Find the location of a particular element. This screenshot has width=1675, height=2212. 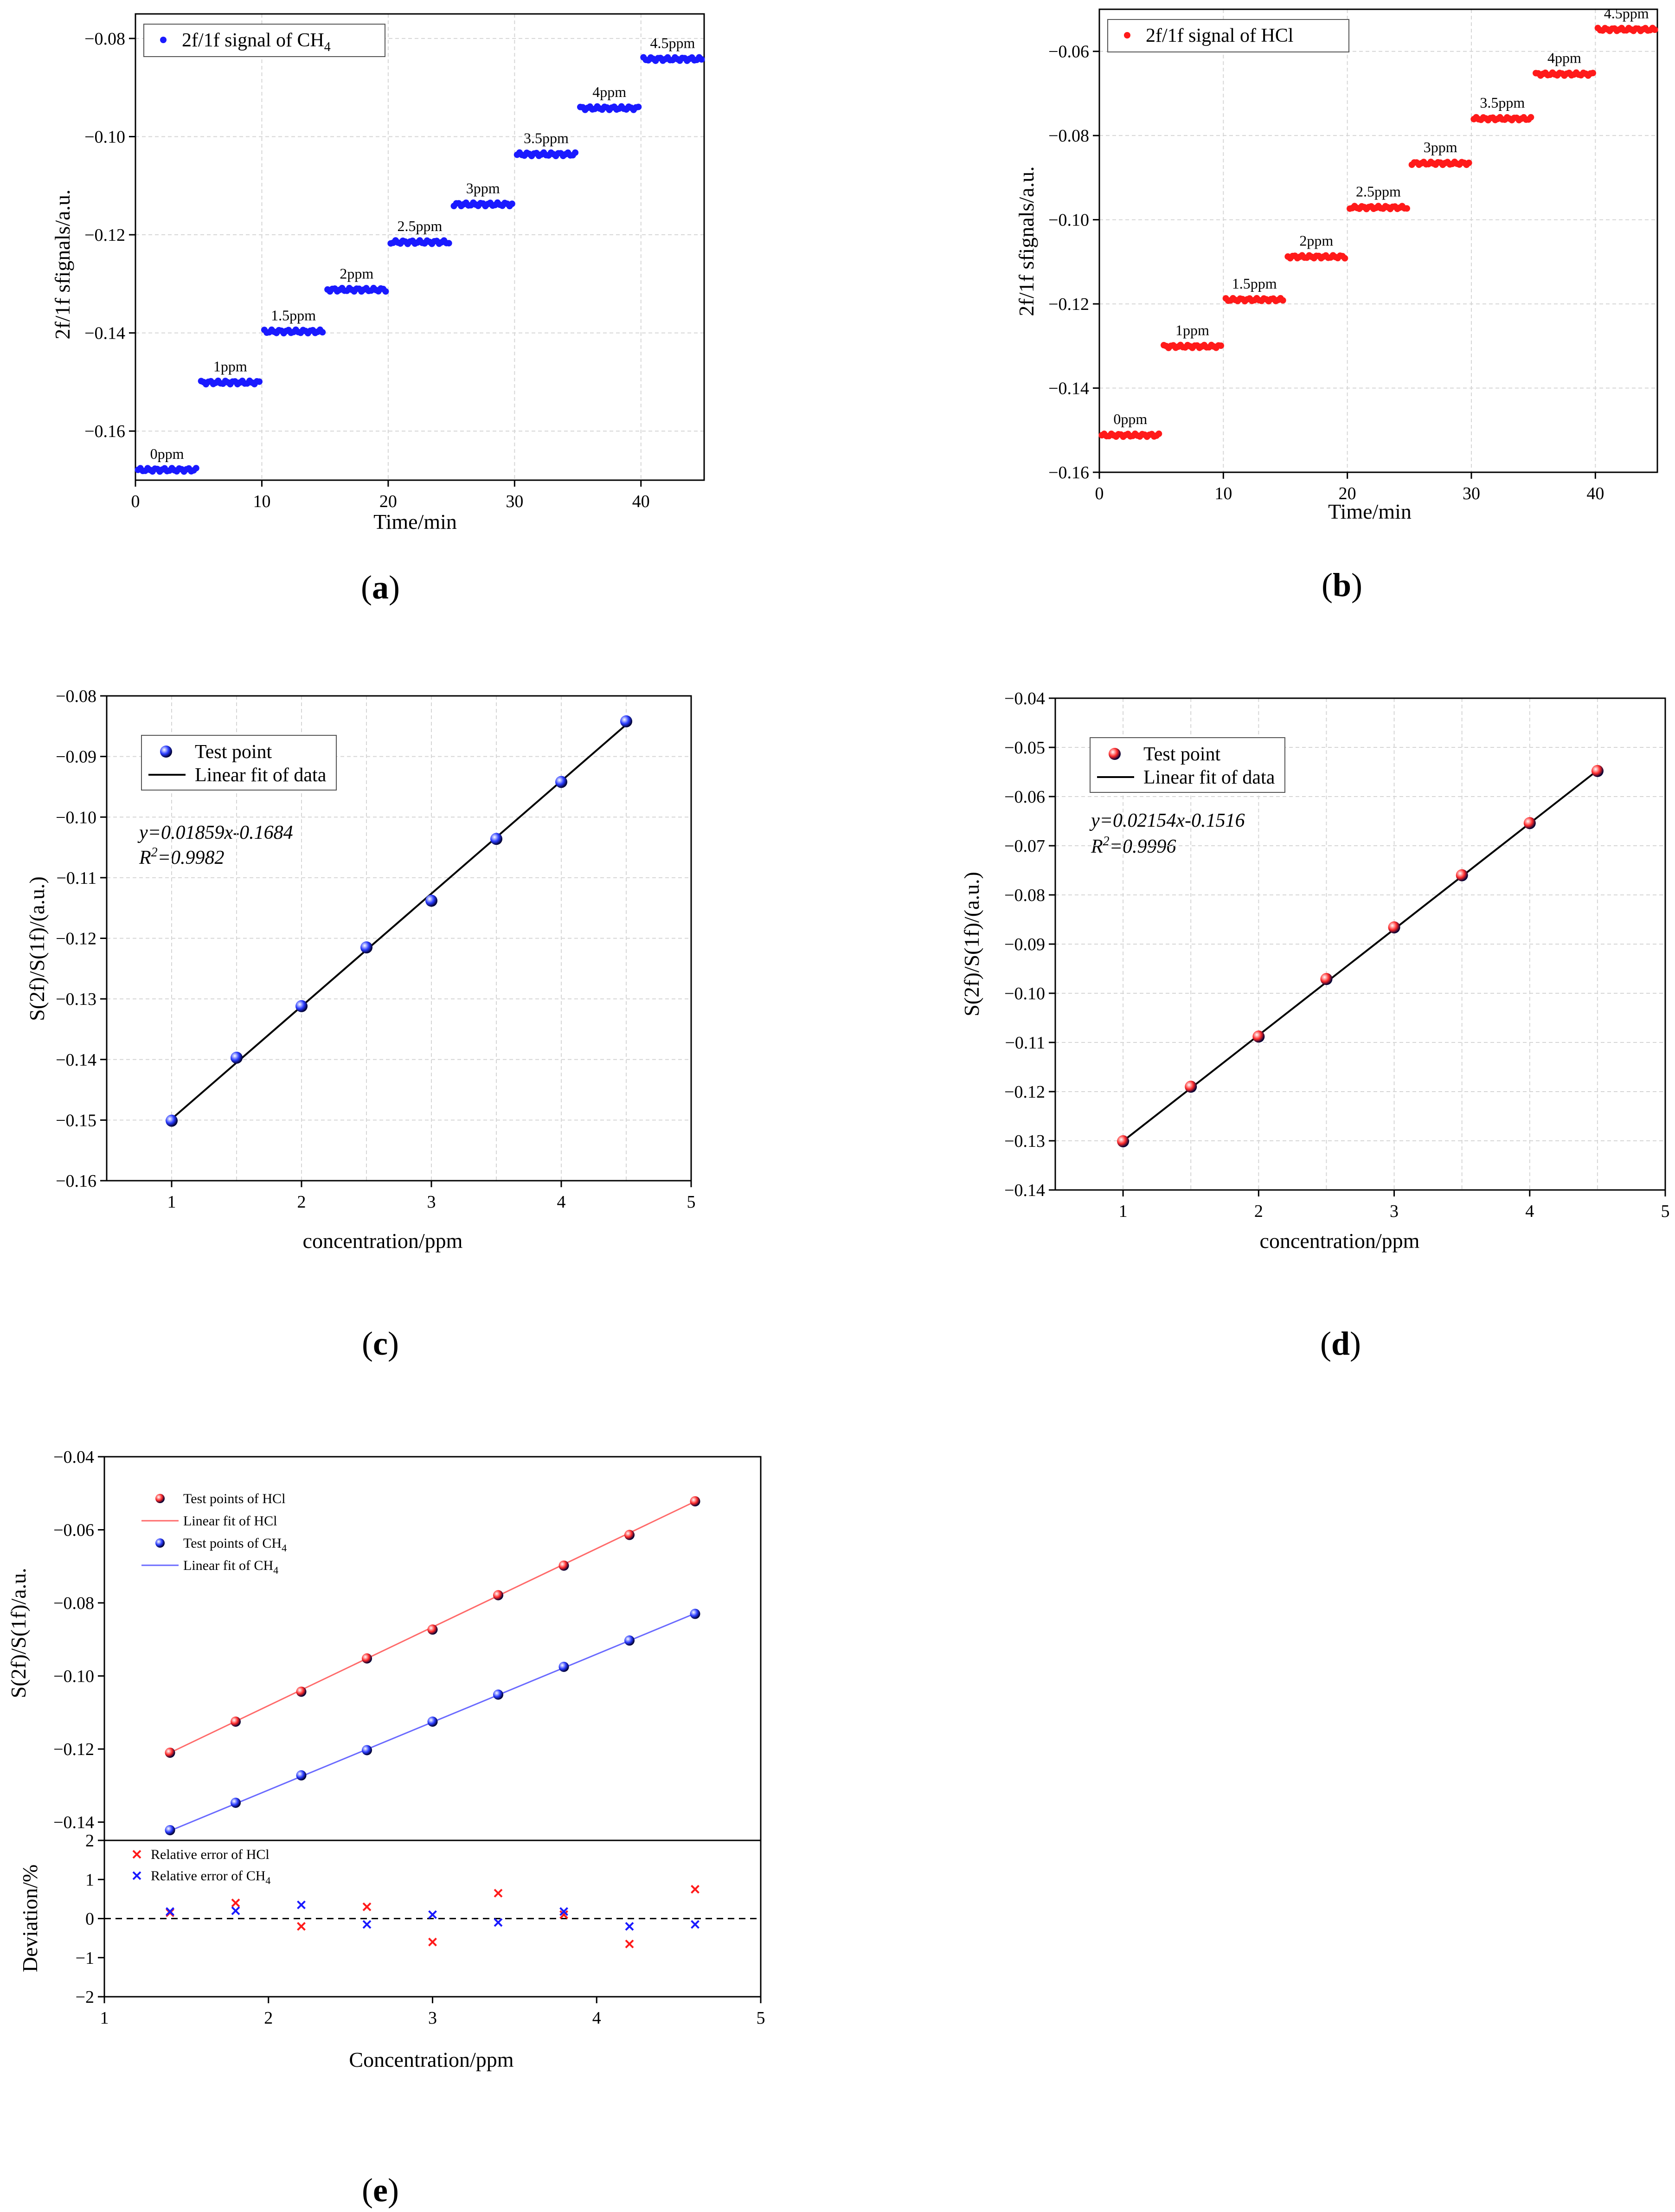

chart-d-xtick-label: 3 is located at coordinates (1394, 1211).